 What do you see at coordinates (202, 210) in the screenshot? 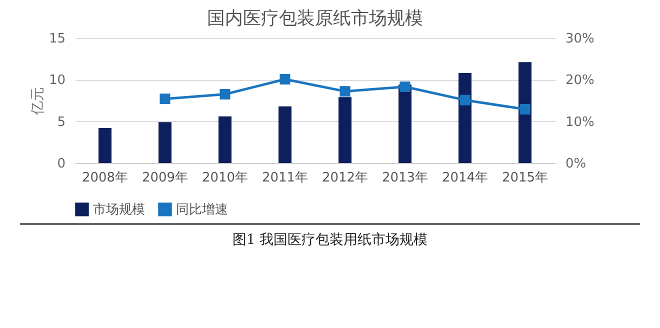
I see `legend-label: 同比增速` at bounding box center [202, 210].